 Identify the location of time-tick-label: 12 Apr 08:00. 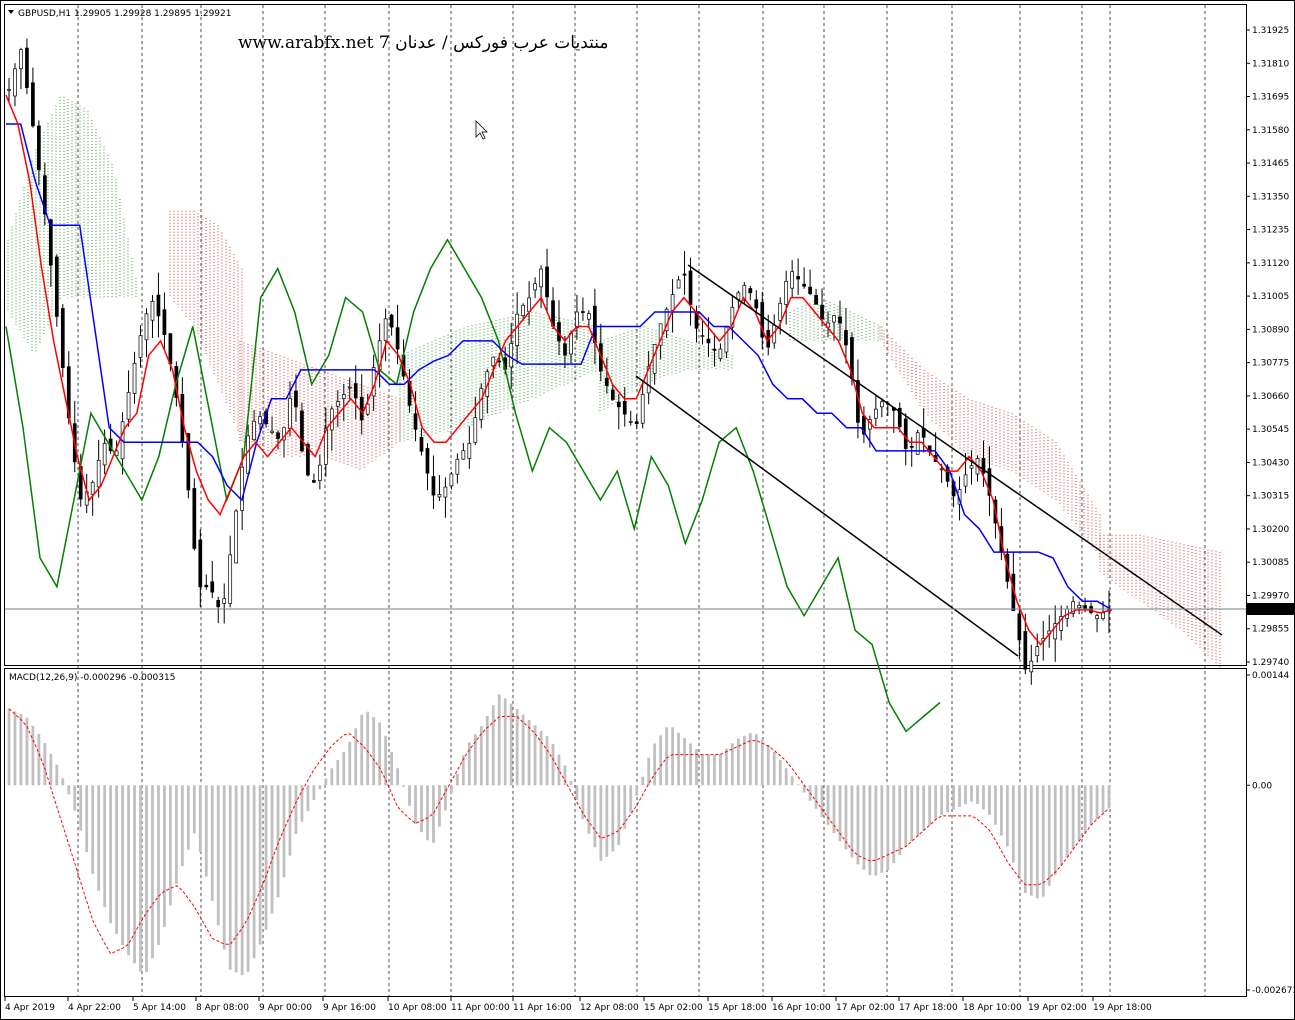
(609, 1008).